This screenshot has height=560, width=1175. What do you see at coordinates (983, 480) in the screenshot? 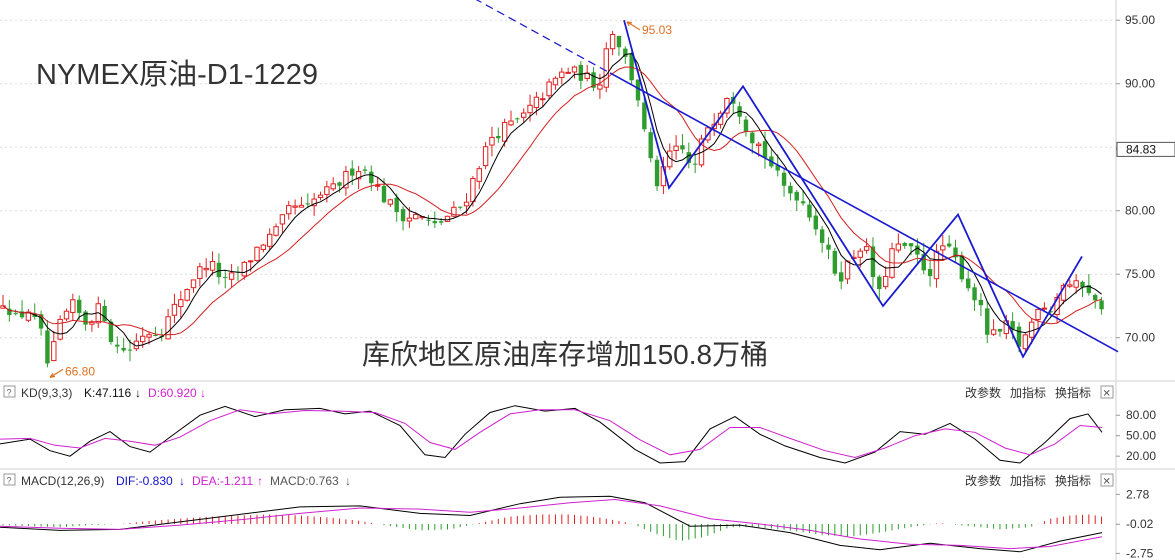
I see `macd-change-params-button: 改参数` at bounding box center [983, 480].